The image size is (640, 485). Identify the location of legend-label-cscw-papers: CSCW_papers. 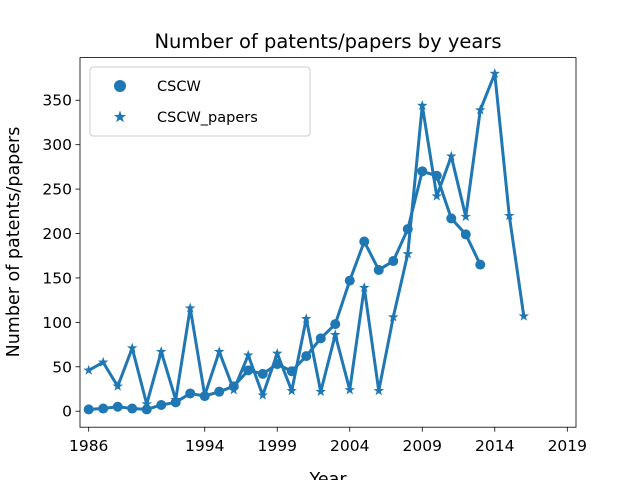
(207, 118).